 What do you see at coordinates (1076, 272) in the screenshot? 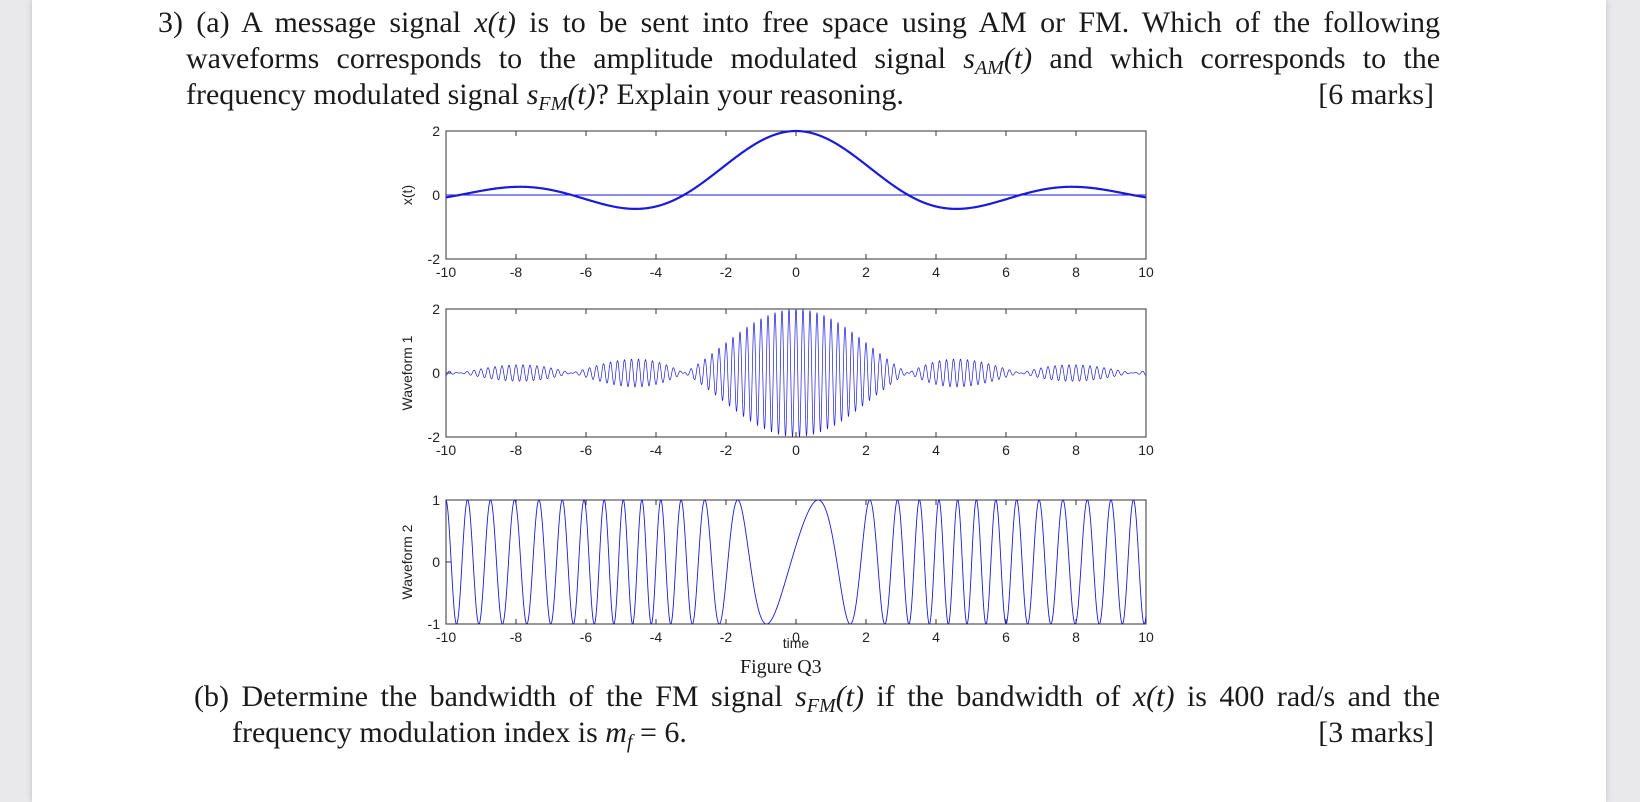
I see `message-xtick-label: 8` at bounding box center [1076, 272].